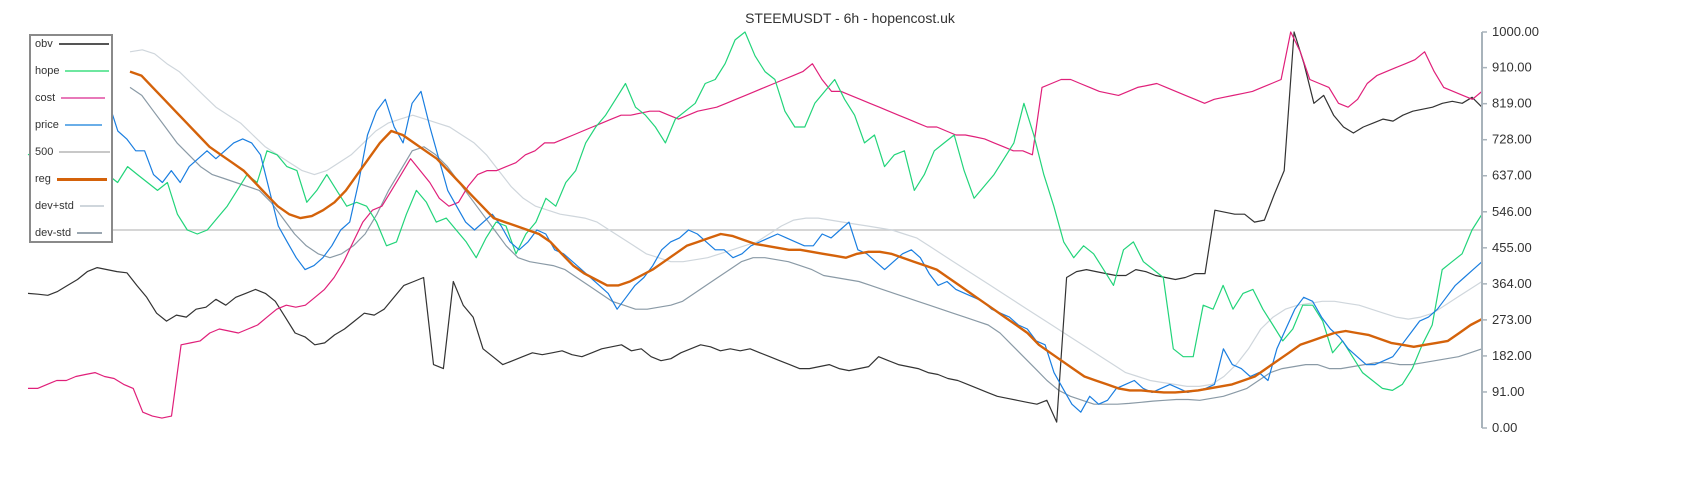  I want to click on legend-item-dev-std: dev+std, so click(70, 206).